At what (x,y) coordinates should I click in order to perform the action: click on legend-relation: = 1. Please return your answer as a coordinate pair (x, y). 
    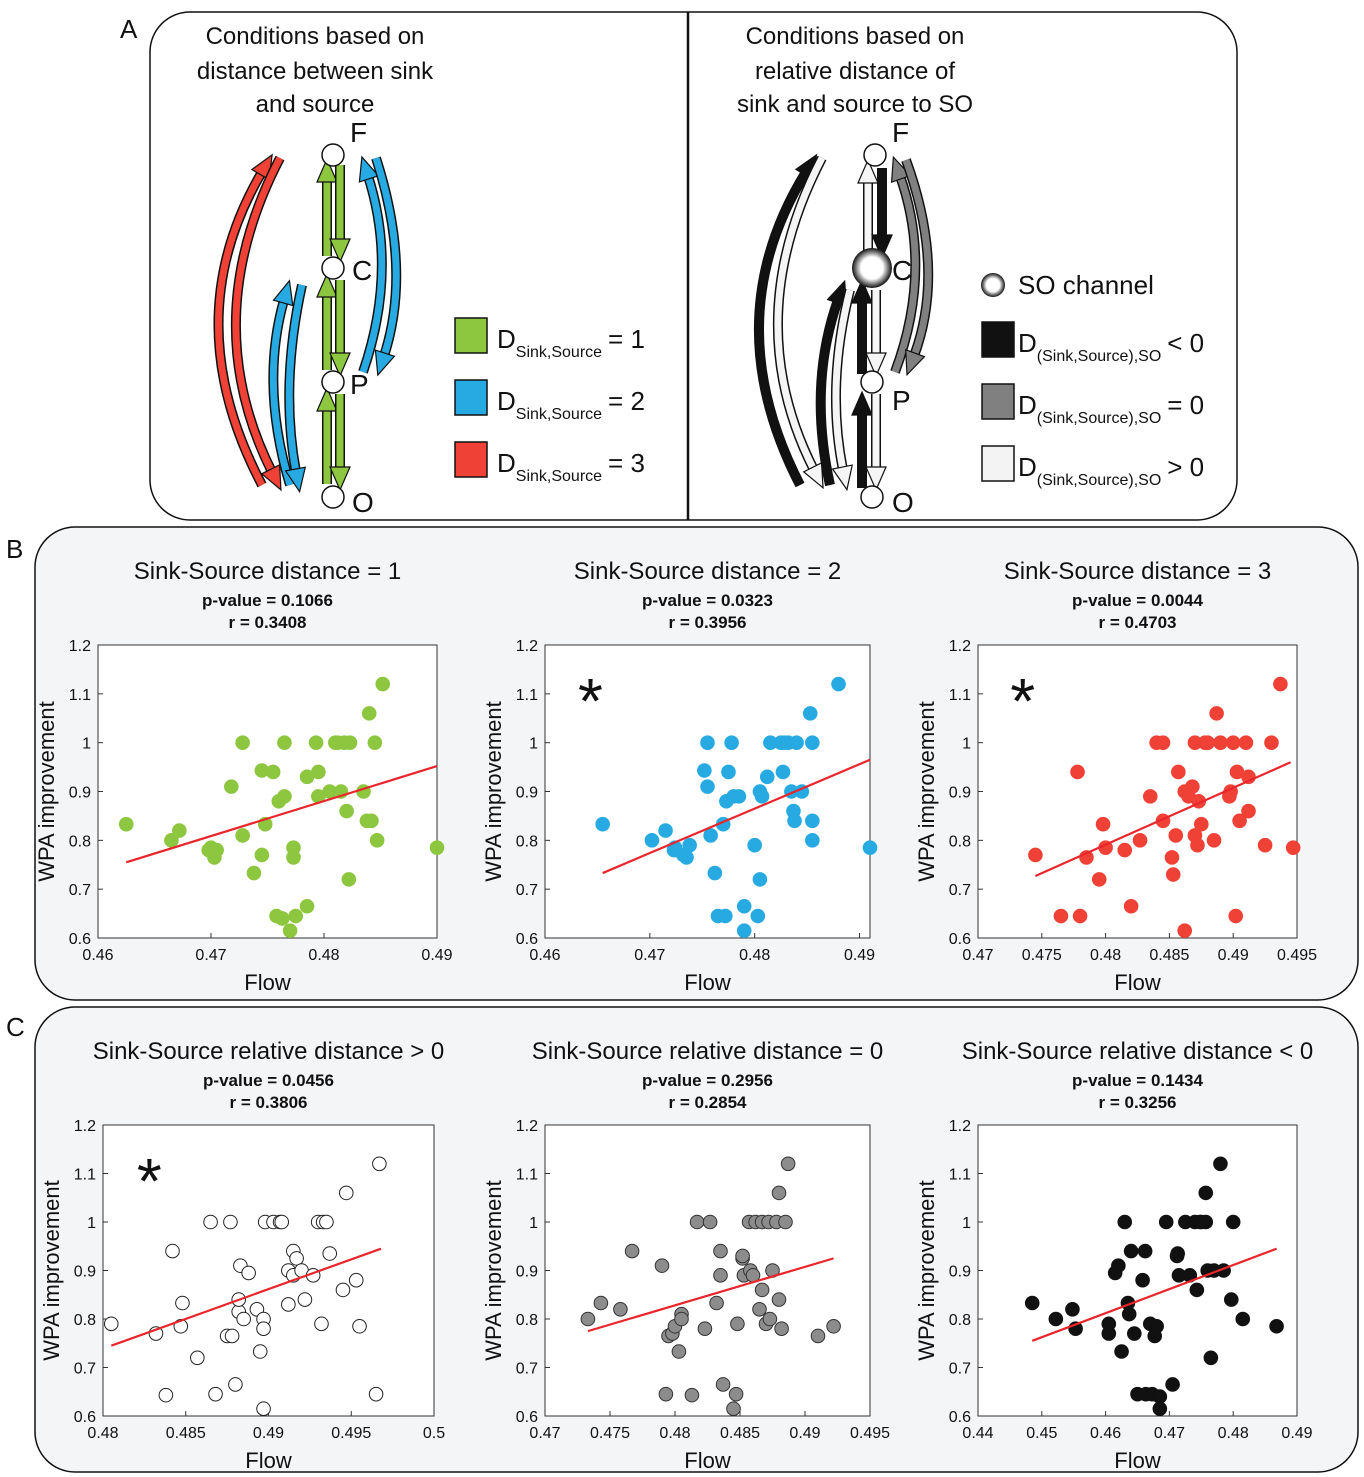
    Looking at the image, I should click on (626, 339).